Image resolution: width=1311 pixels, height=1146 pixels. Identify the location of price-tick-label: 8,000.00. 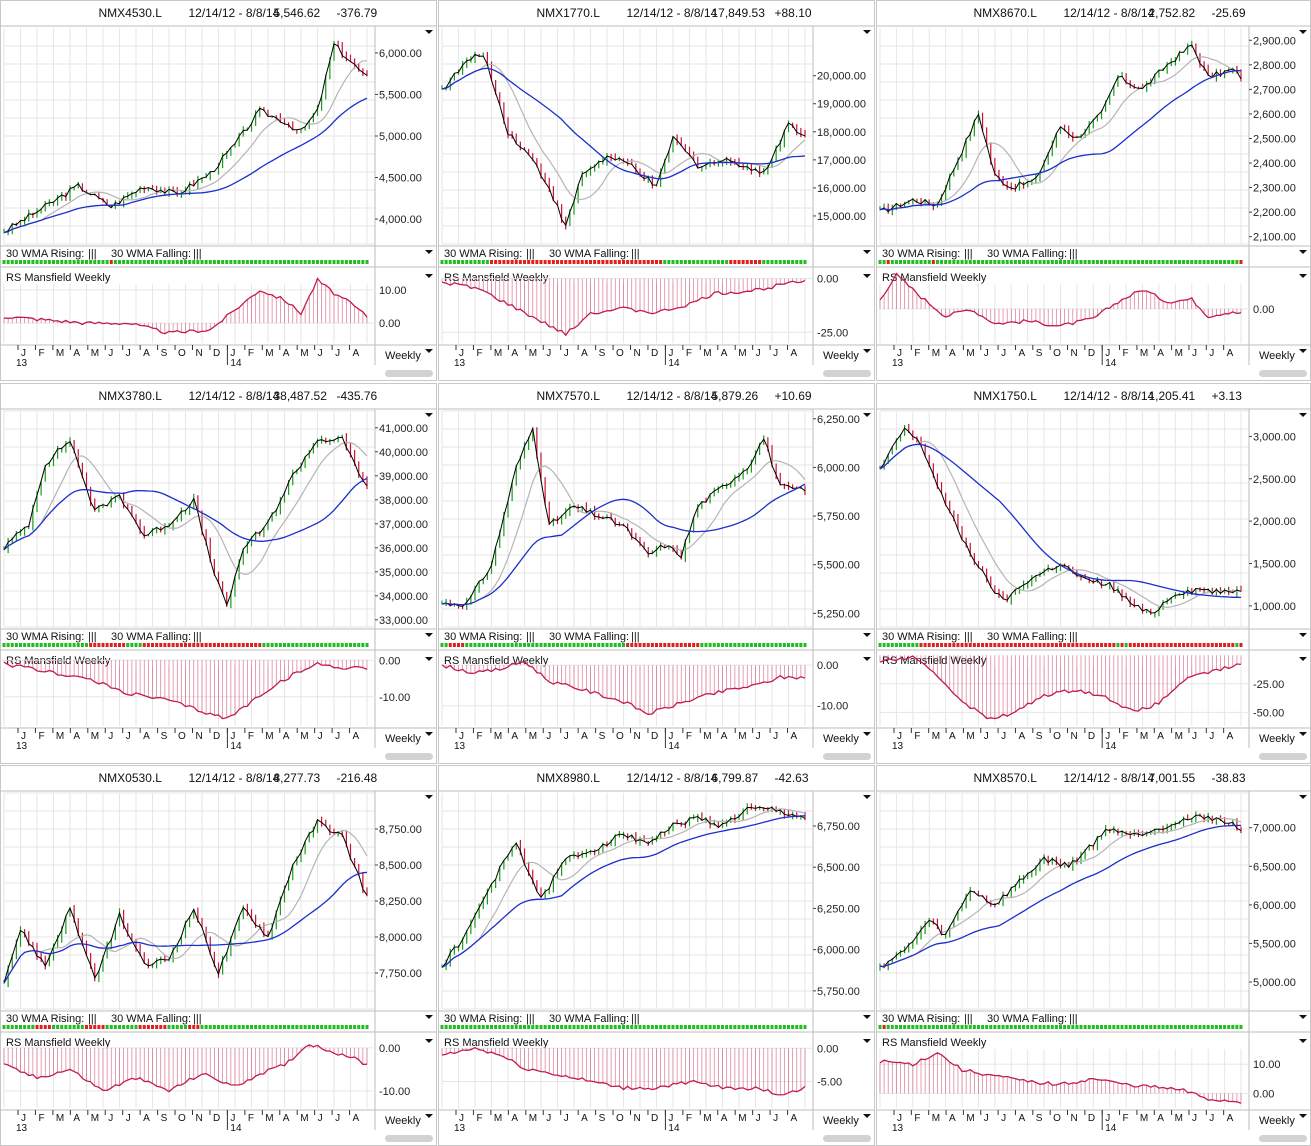
(400, 938).